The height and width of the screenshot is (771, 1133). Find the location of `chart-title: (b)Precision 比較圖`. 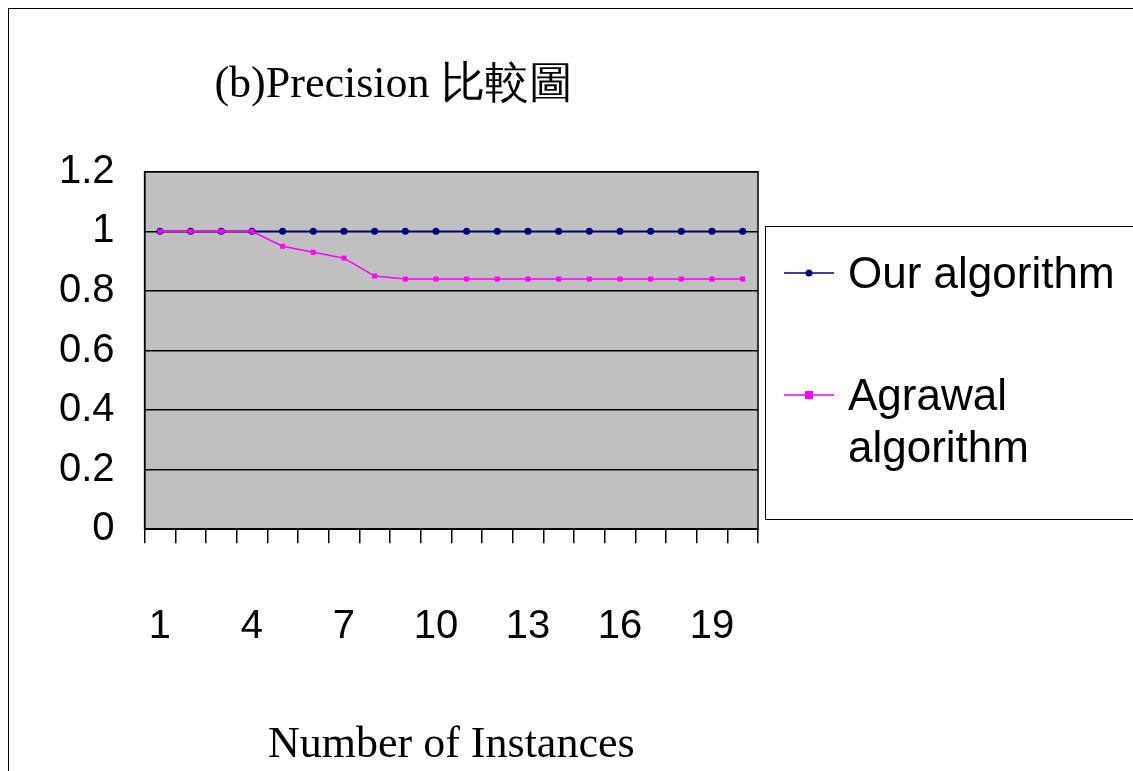

chart-title: (b)Precision 比較圖 is located at coordinates (393, 82).